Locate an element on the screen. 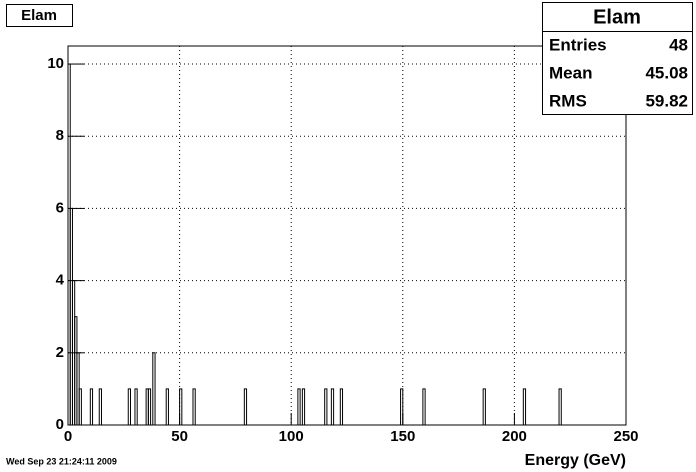  y-tick-label: 4 is located at coordinates (60, 280).